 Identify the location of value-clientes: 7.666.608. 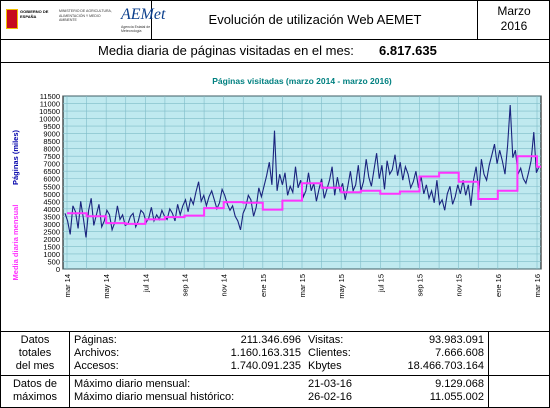
(459, 353).